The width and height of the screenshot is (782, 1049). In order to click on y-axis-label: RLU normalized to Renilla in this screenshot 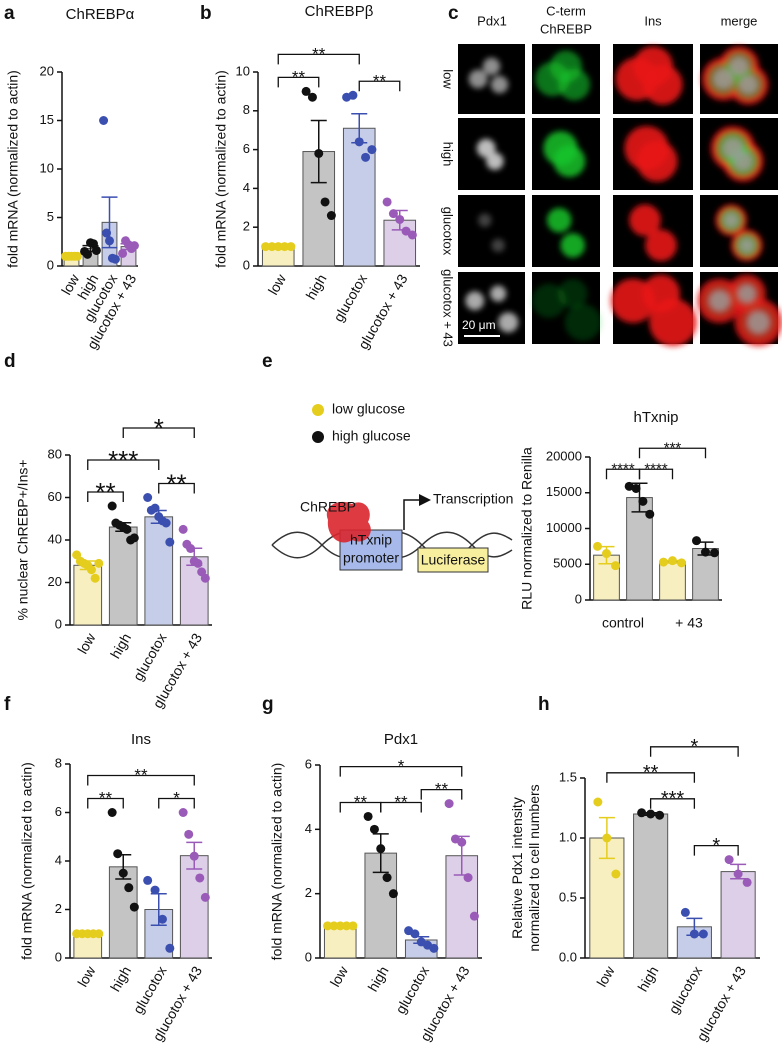, I will do `click(527, 528)`.